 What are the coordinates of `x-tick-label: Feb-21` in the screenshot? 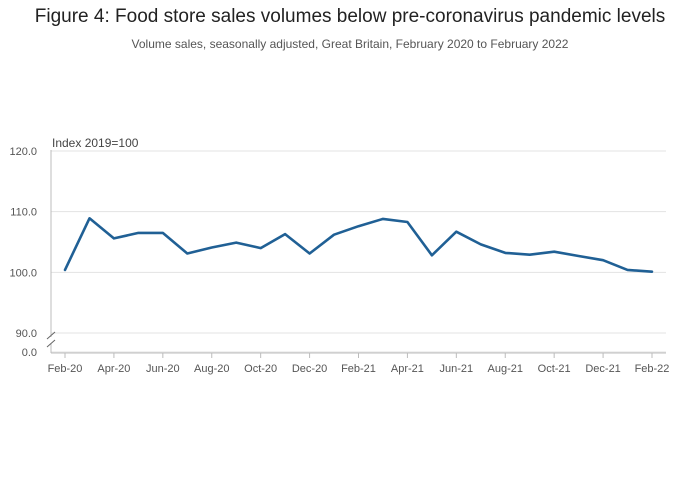 It's located at (358, 369).